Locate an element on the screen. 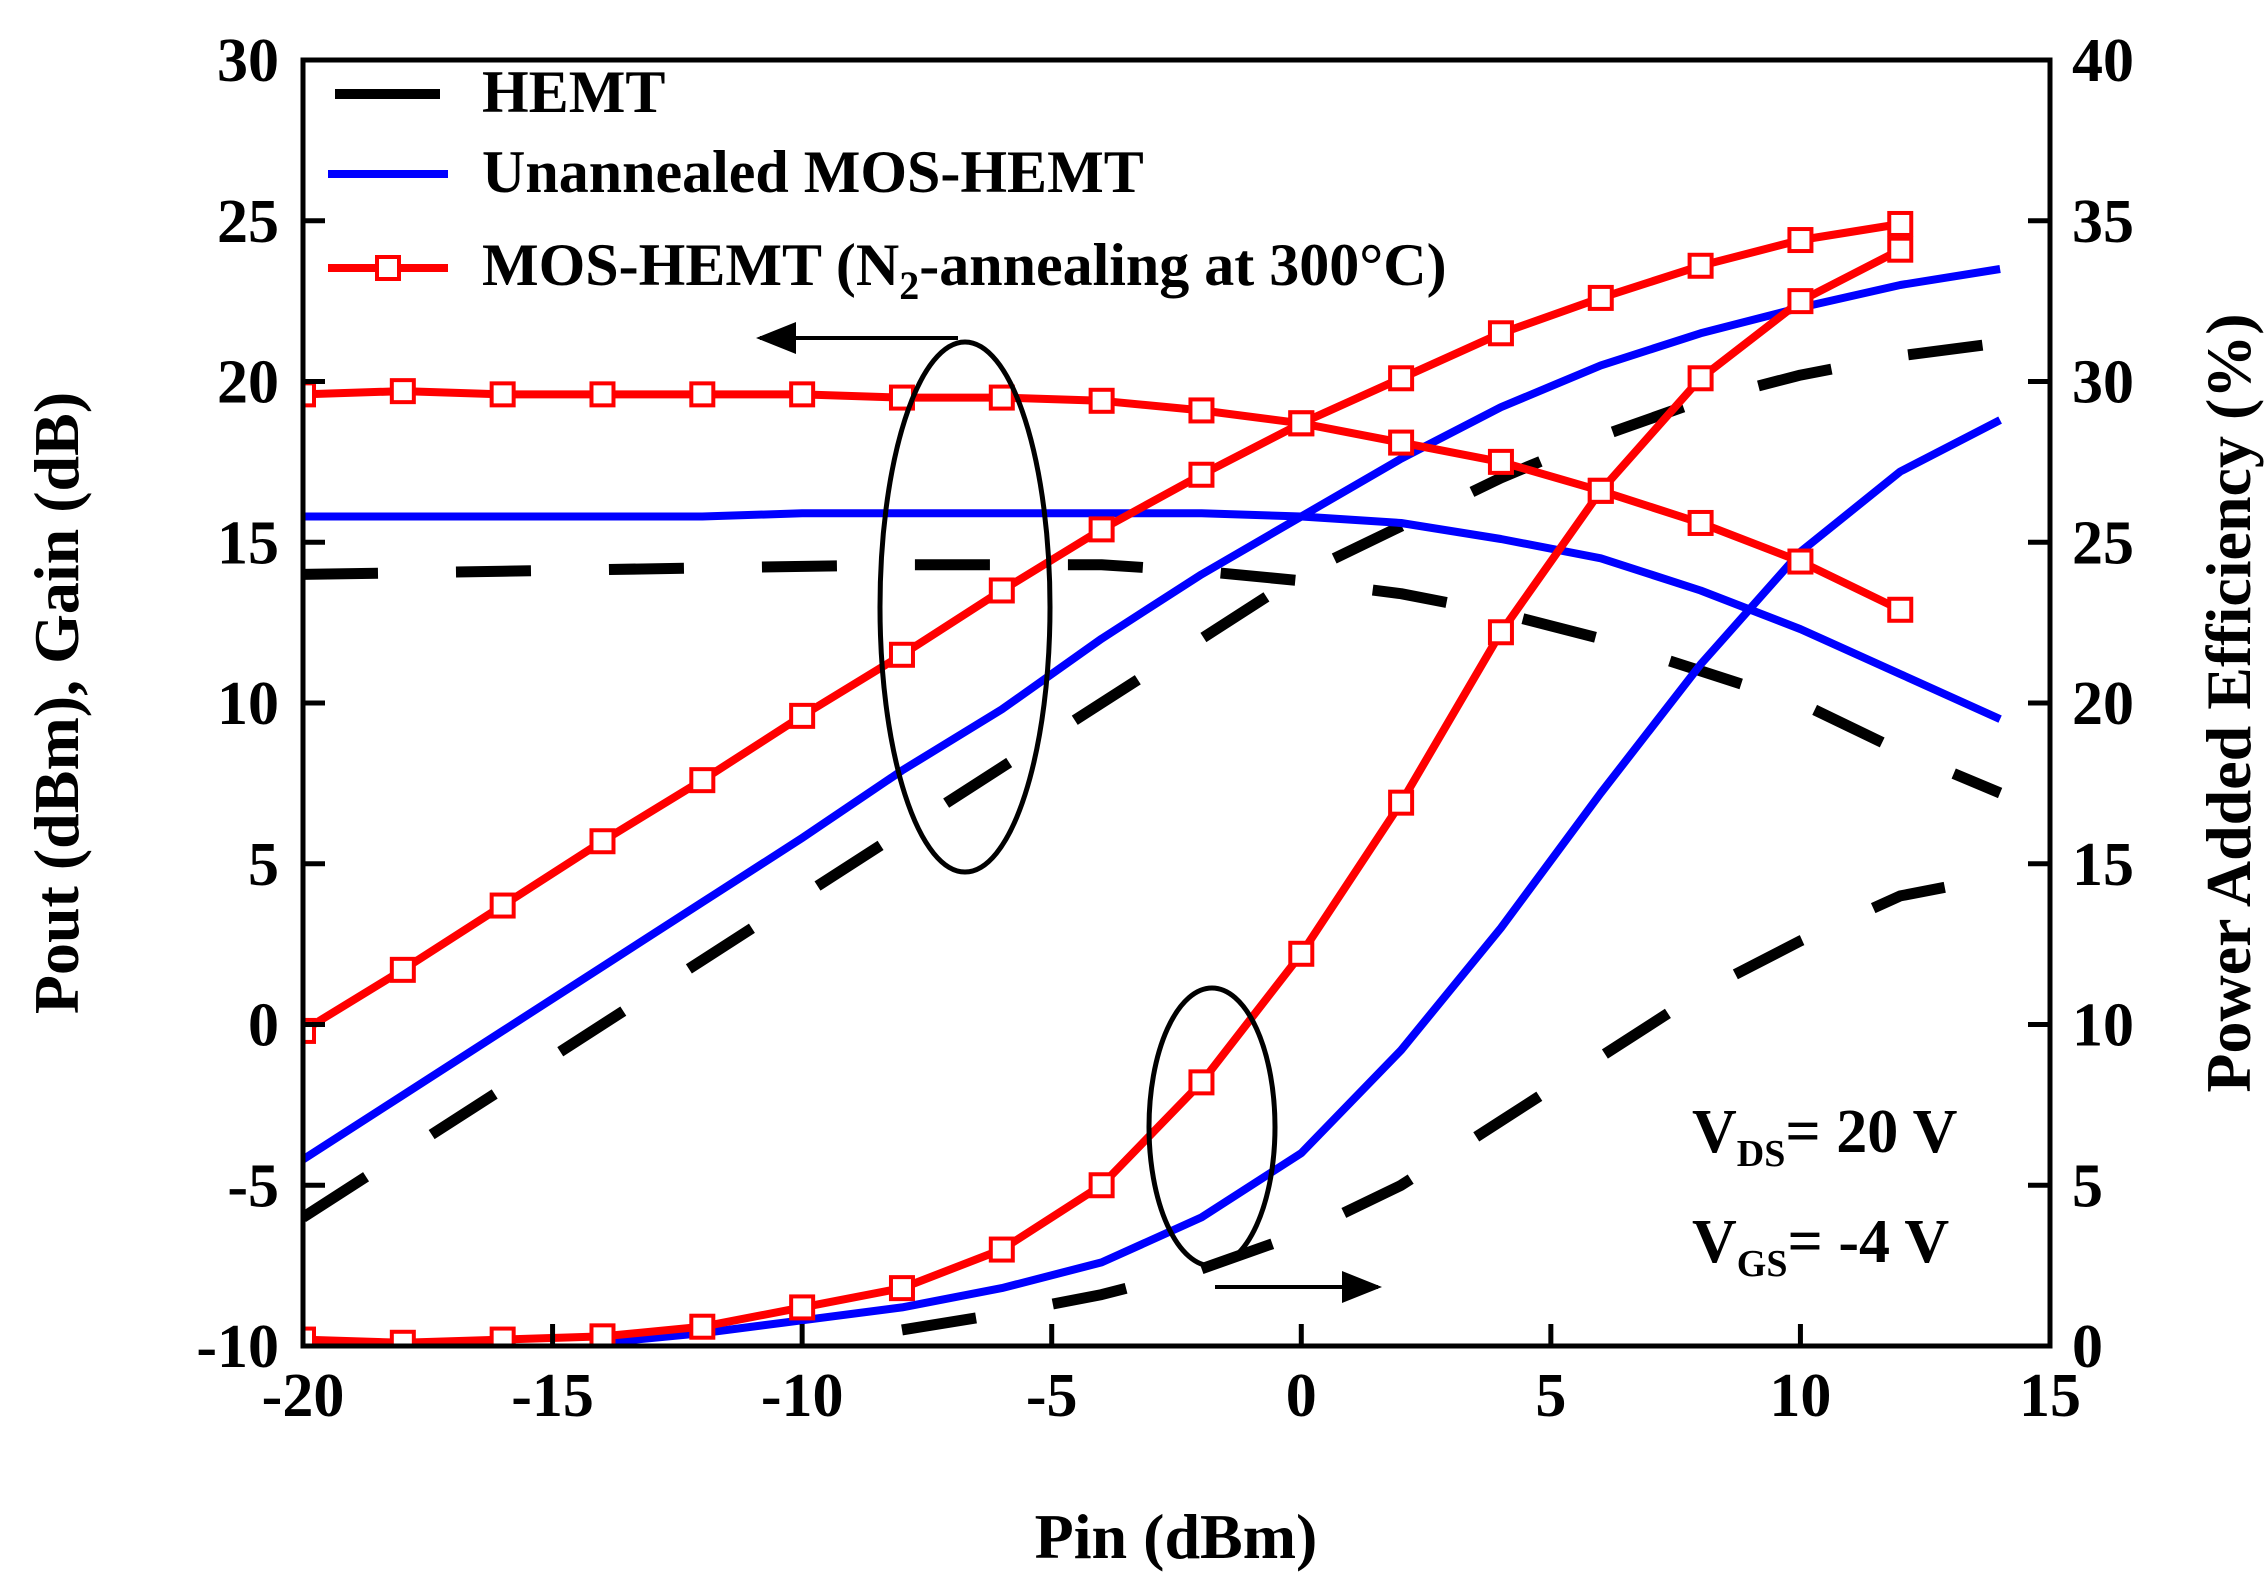 The height and width of the screenshot is (1585, 2267). legend-label-annealed-main: MOS-HEMT (N is located at coordinates (690, 265).